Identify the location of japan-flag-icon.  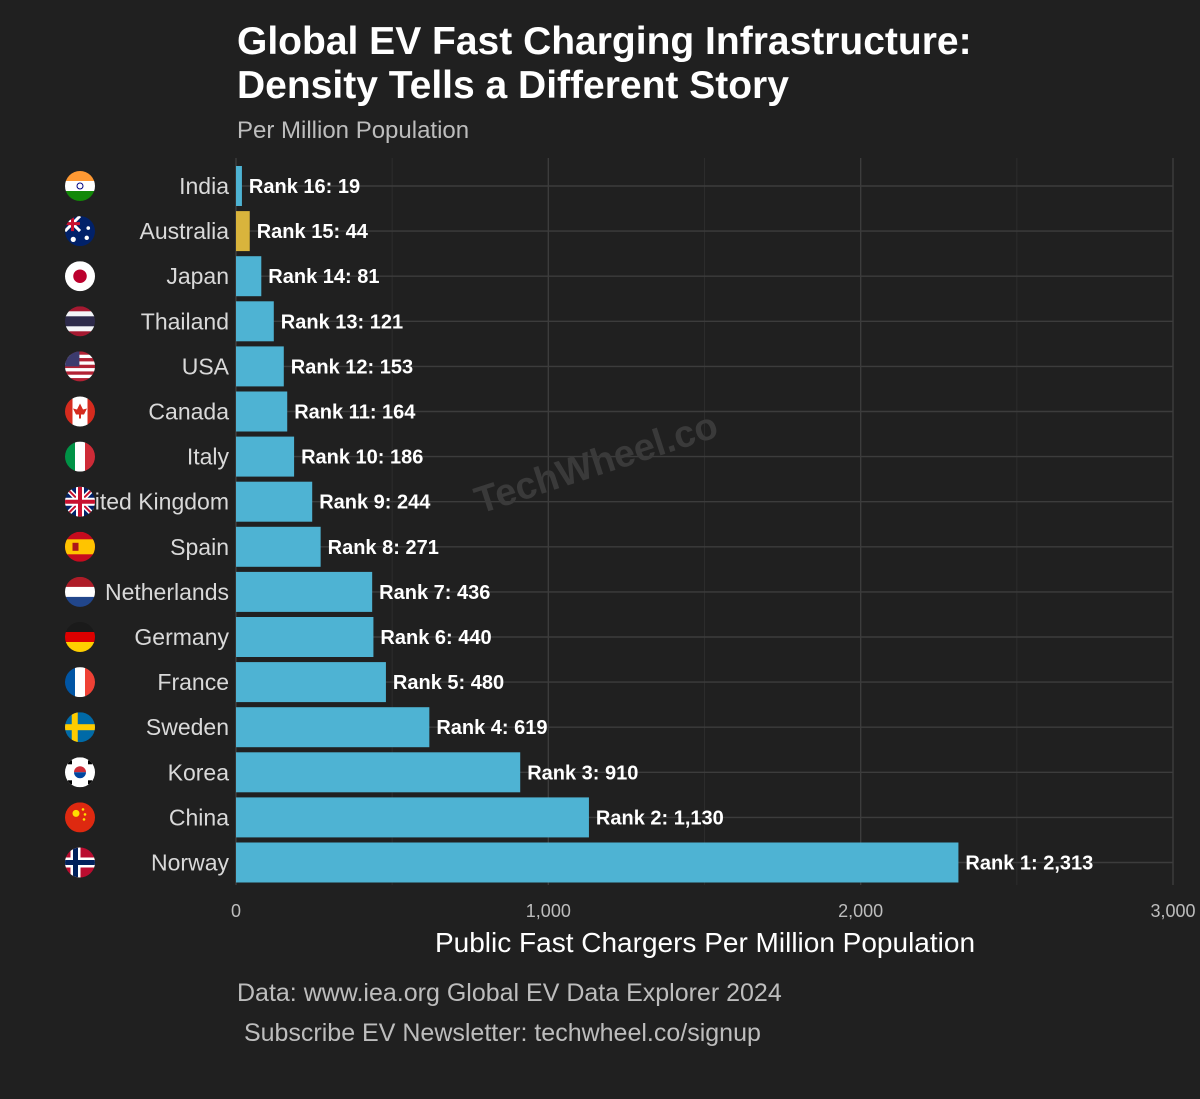
(80, 276).